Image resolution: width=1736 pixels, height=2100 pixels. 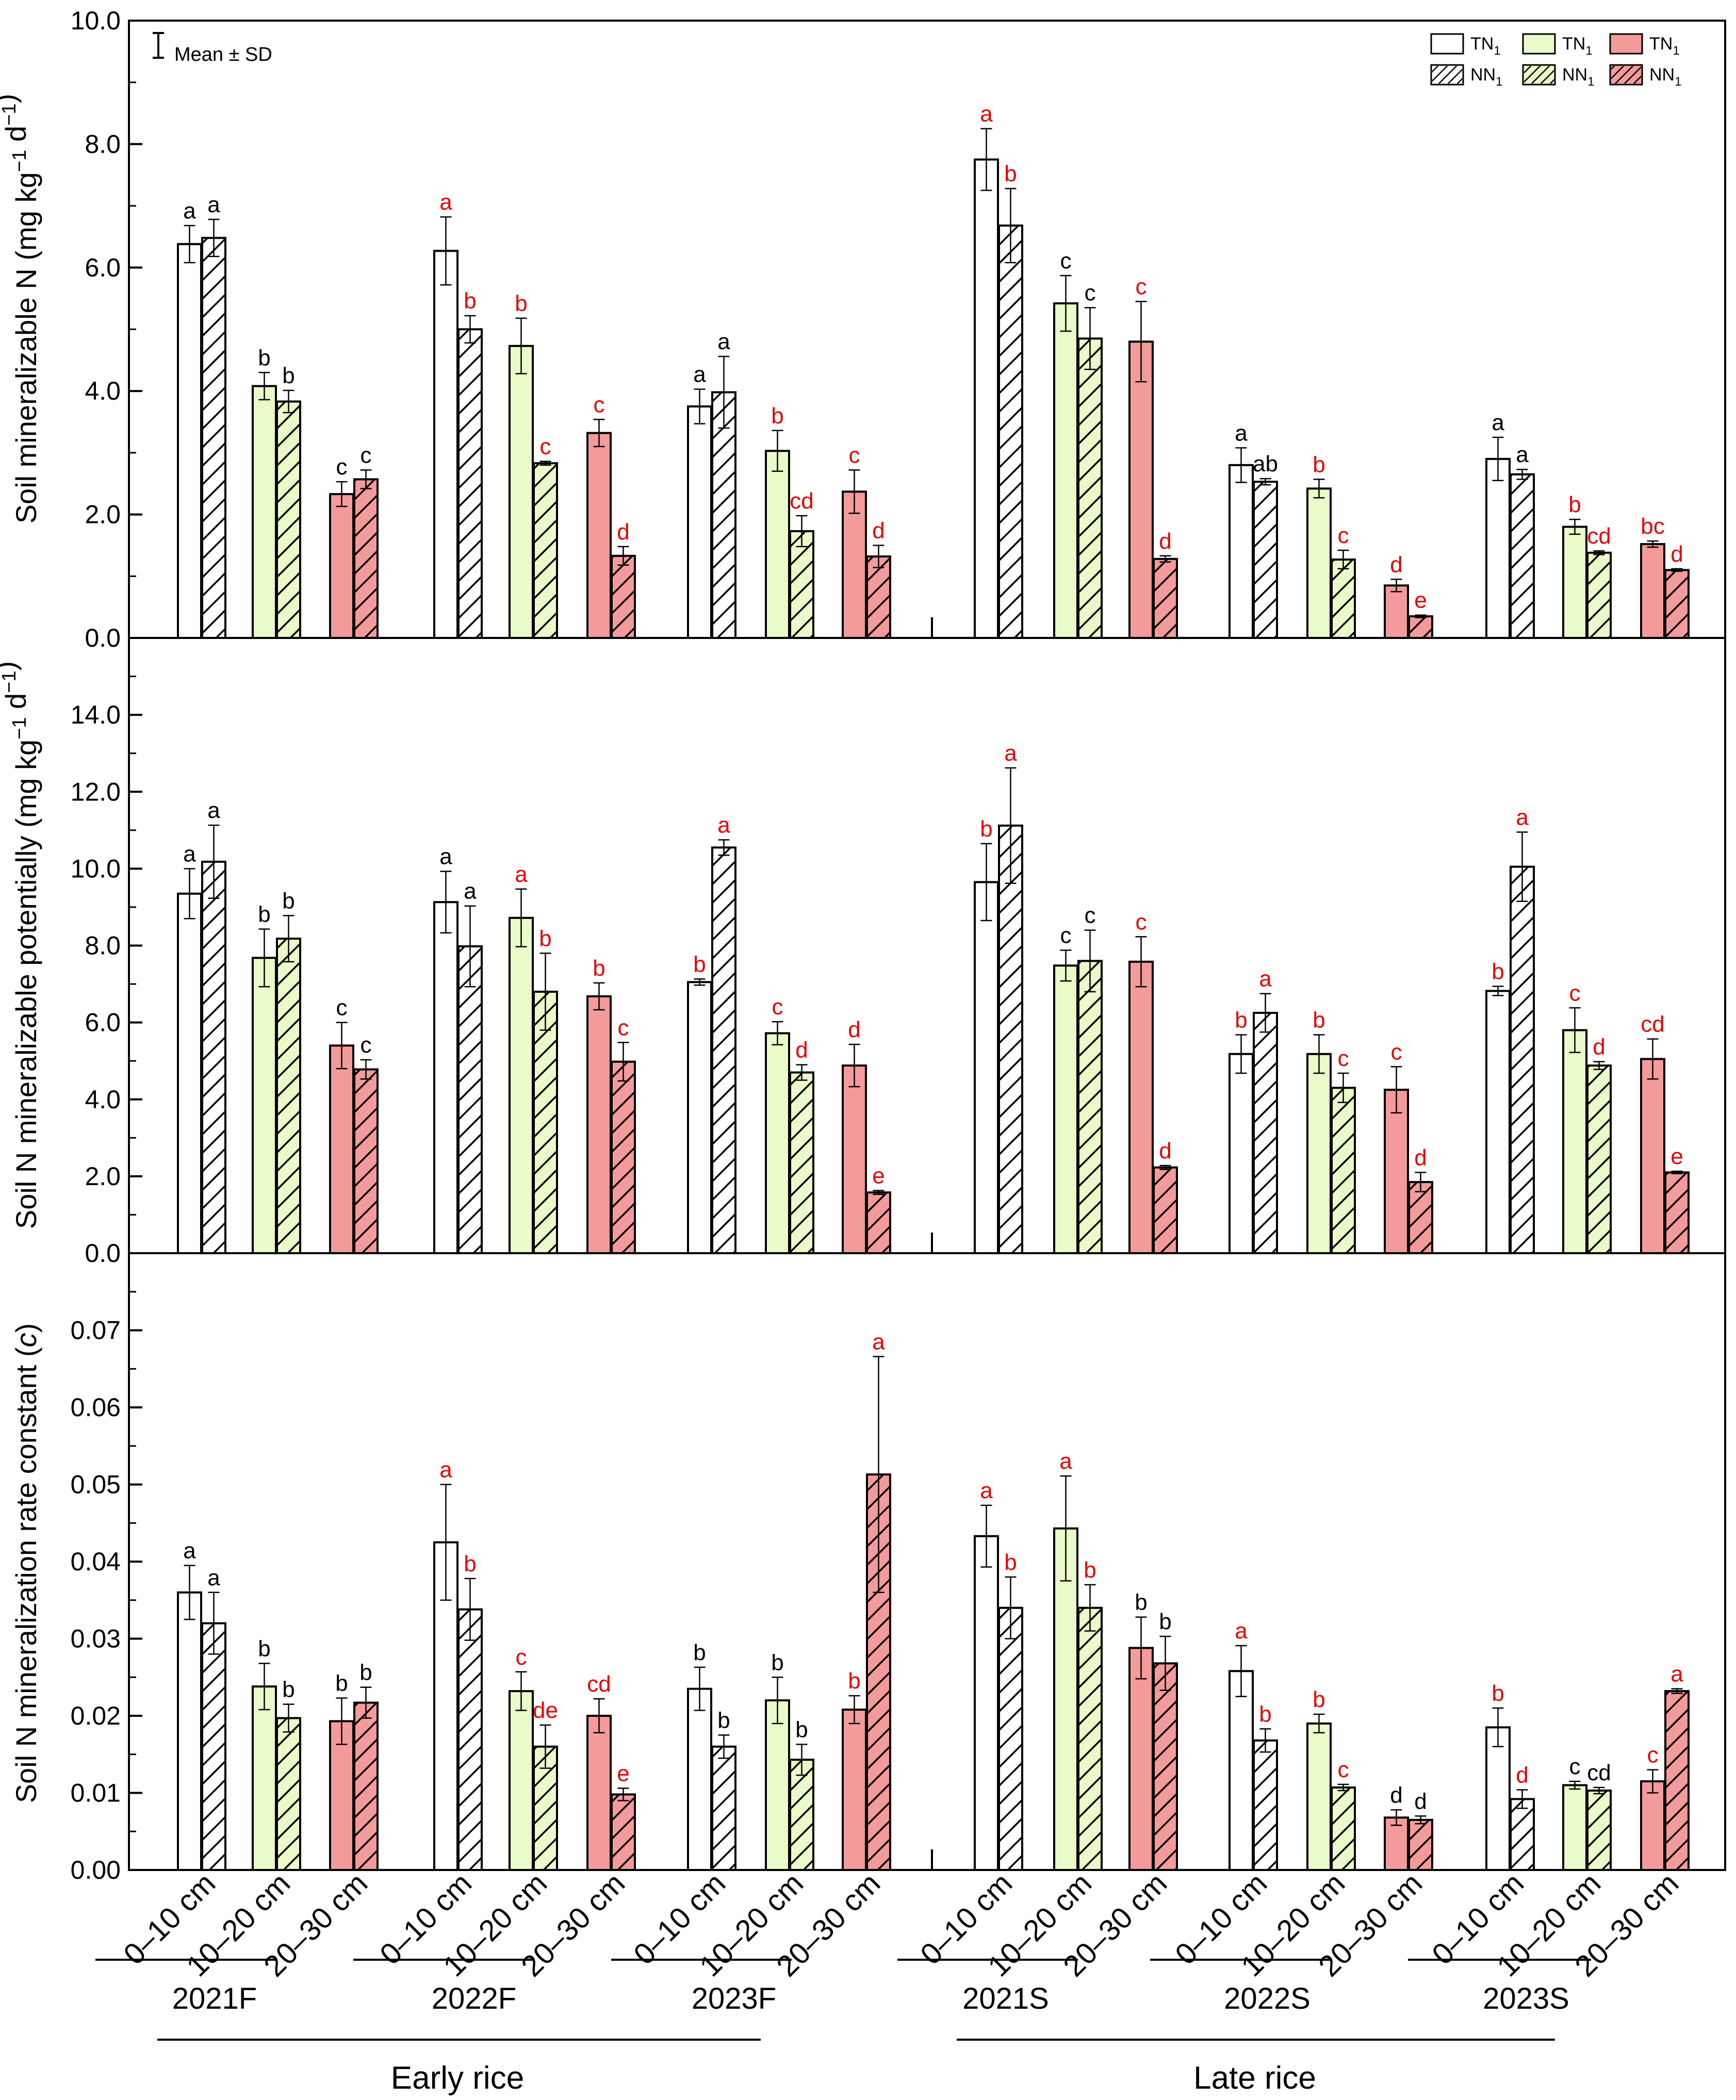 What do you see at coordinates (878, 1223) in the screenshot?
I see `nn1-bar-2023f-20-30cm-hatch` at bounding box center [878, 1223].